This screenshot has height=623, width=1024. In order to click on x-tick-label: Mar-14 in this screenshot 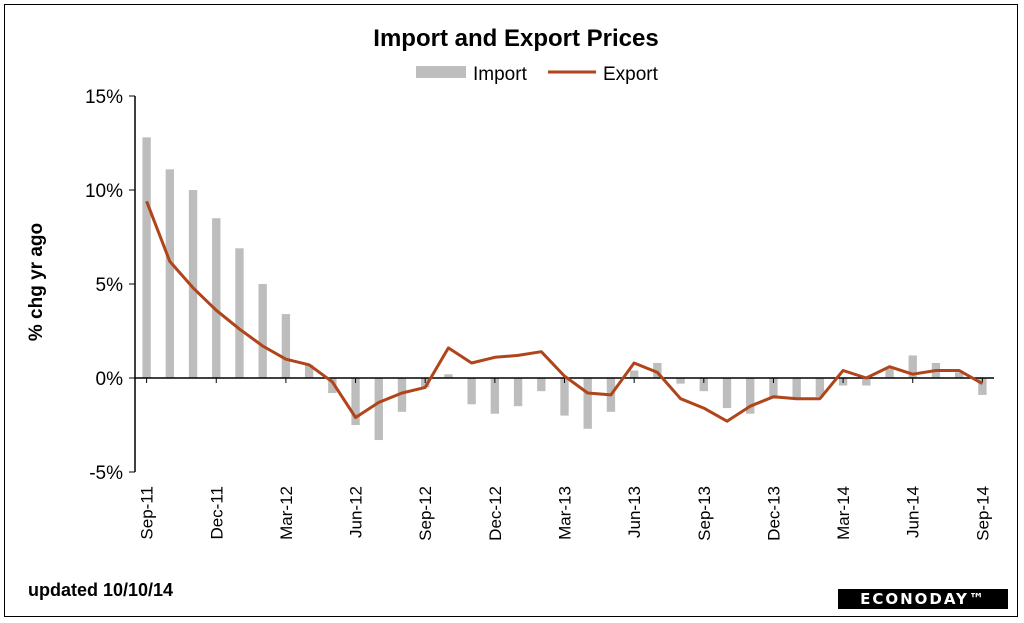, I will do `click(843, 513)`.